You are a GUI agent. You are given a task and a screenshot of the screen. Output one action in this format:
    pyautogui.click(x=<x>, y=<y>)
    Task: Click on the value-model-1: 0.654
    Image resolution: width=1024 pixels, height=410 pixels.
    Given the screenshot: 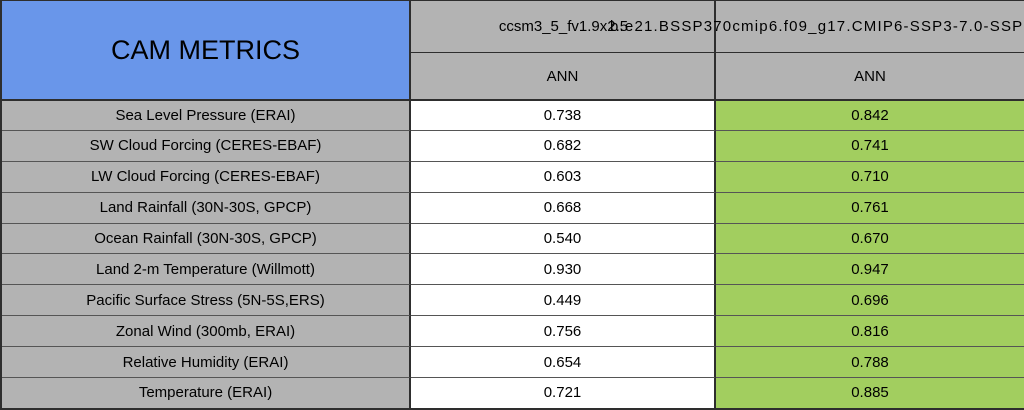 What is the action you would take?
    pyautogui.click(x=563, y=362)
    